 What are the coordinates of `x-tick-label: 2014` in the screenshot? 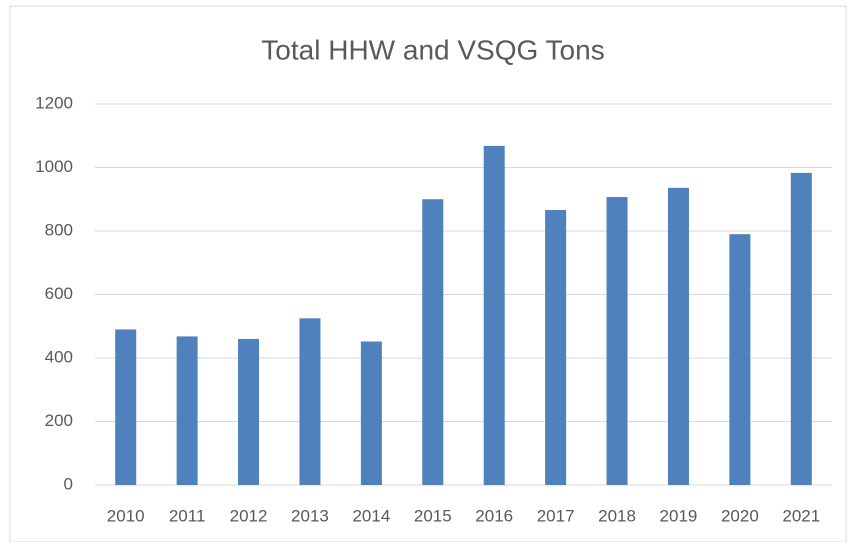 It's located at (371, 515).